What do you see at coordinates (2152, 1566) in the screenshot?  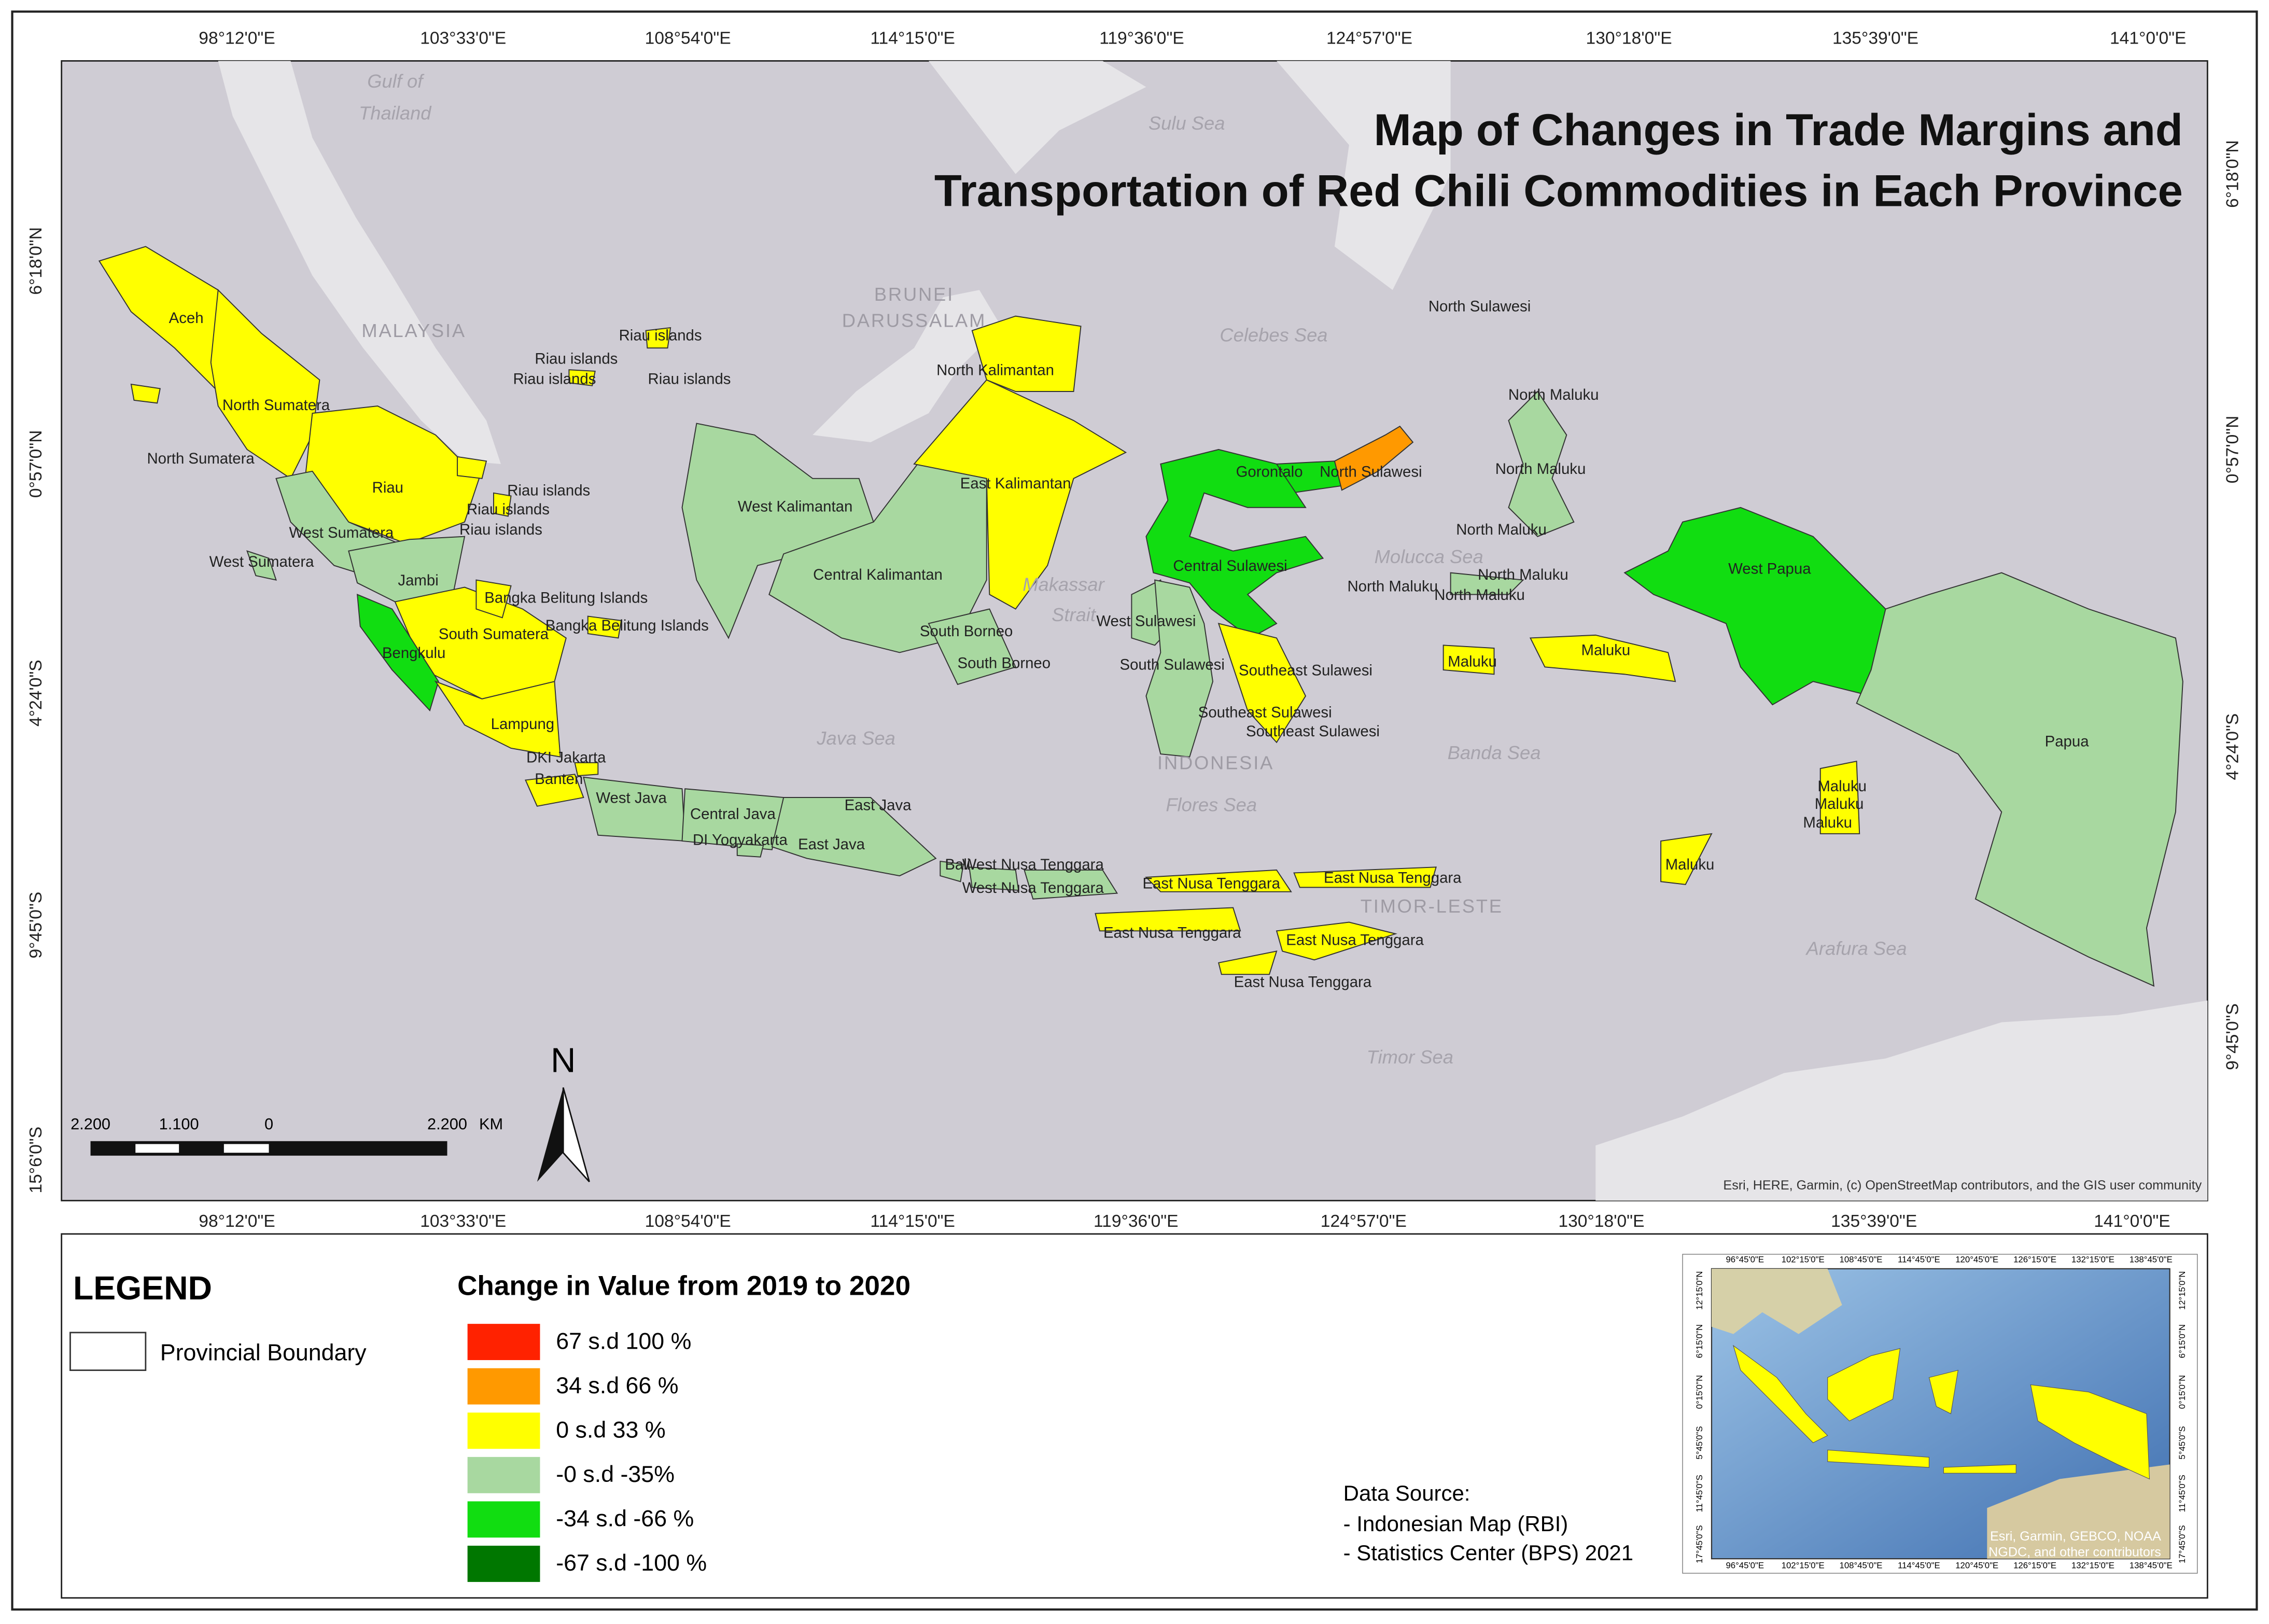 I see `inset-longitude-label: 138°45'0"E` at bounding box center [2152, 1566].